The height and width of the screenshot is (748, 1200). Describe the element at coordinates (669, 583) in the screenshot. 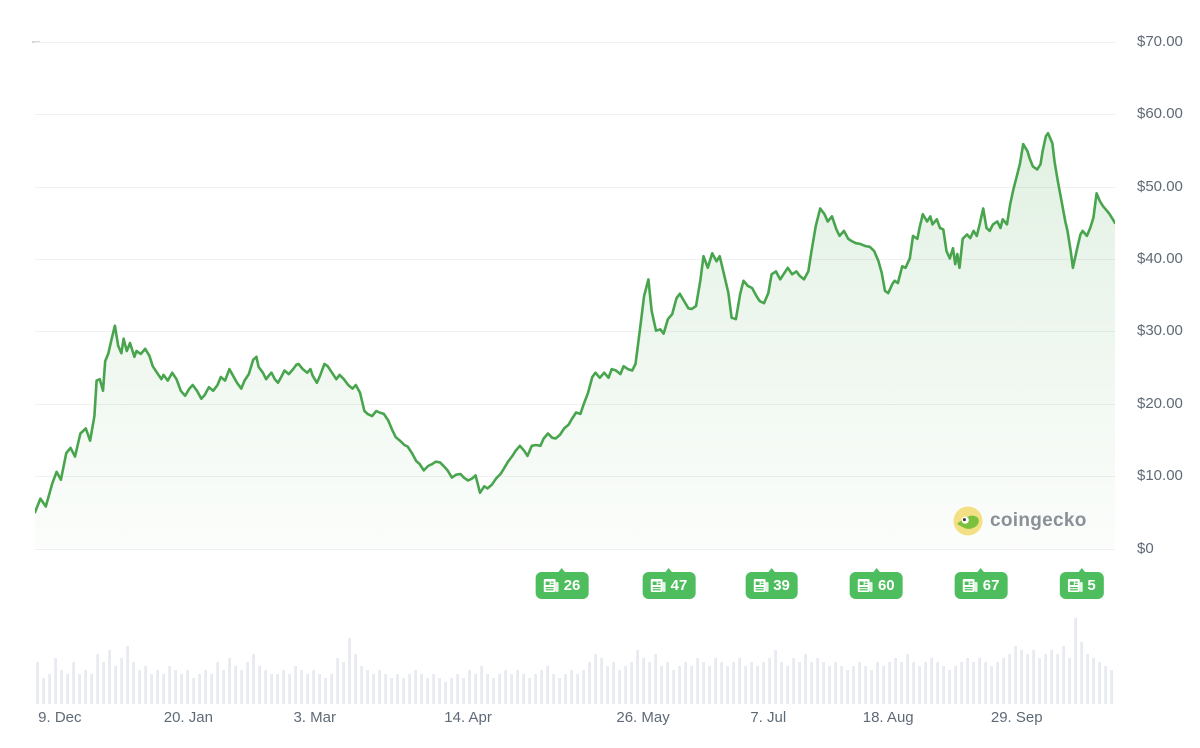

I see `news-count-badge: 47` at that location.